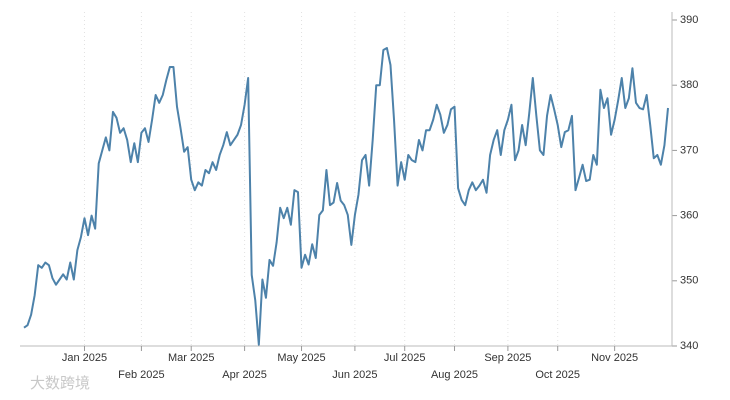 The width and height of the screenshot is (730, 400). What do you see at coordinates (614, 358) in the screenshot?
I see `x-tick-label: Nov 2025` at bounding box center [614, 358].